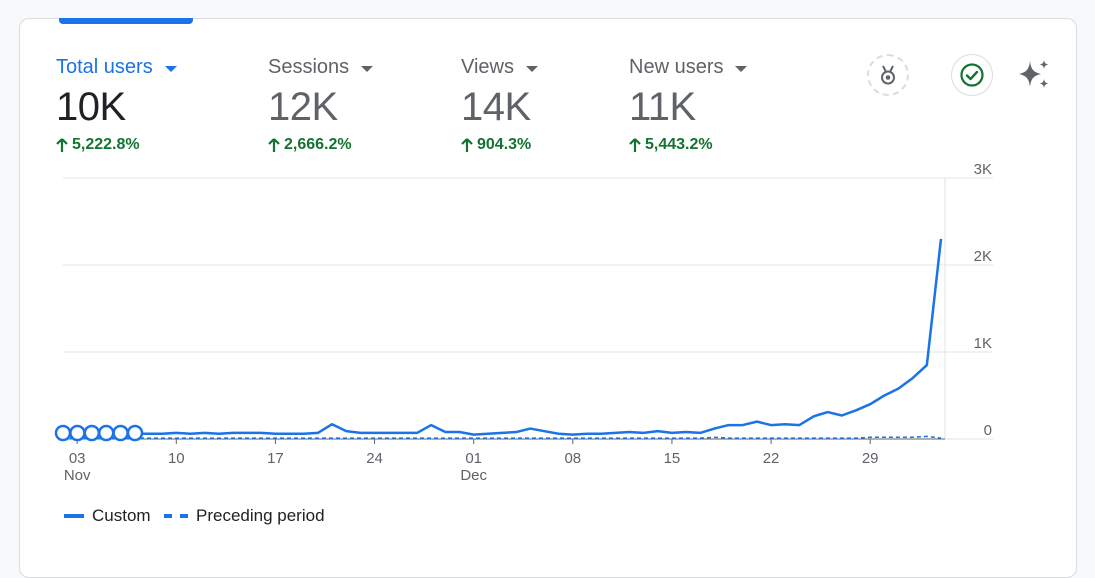  I want to click on check-circle-icon, so click(972, 75).